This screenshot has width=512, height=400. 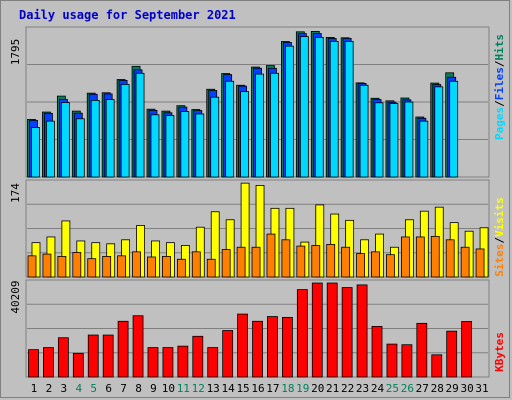 I want to click on series-legend: Pages/Files/Hits, so click(x=499, y=87).